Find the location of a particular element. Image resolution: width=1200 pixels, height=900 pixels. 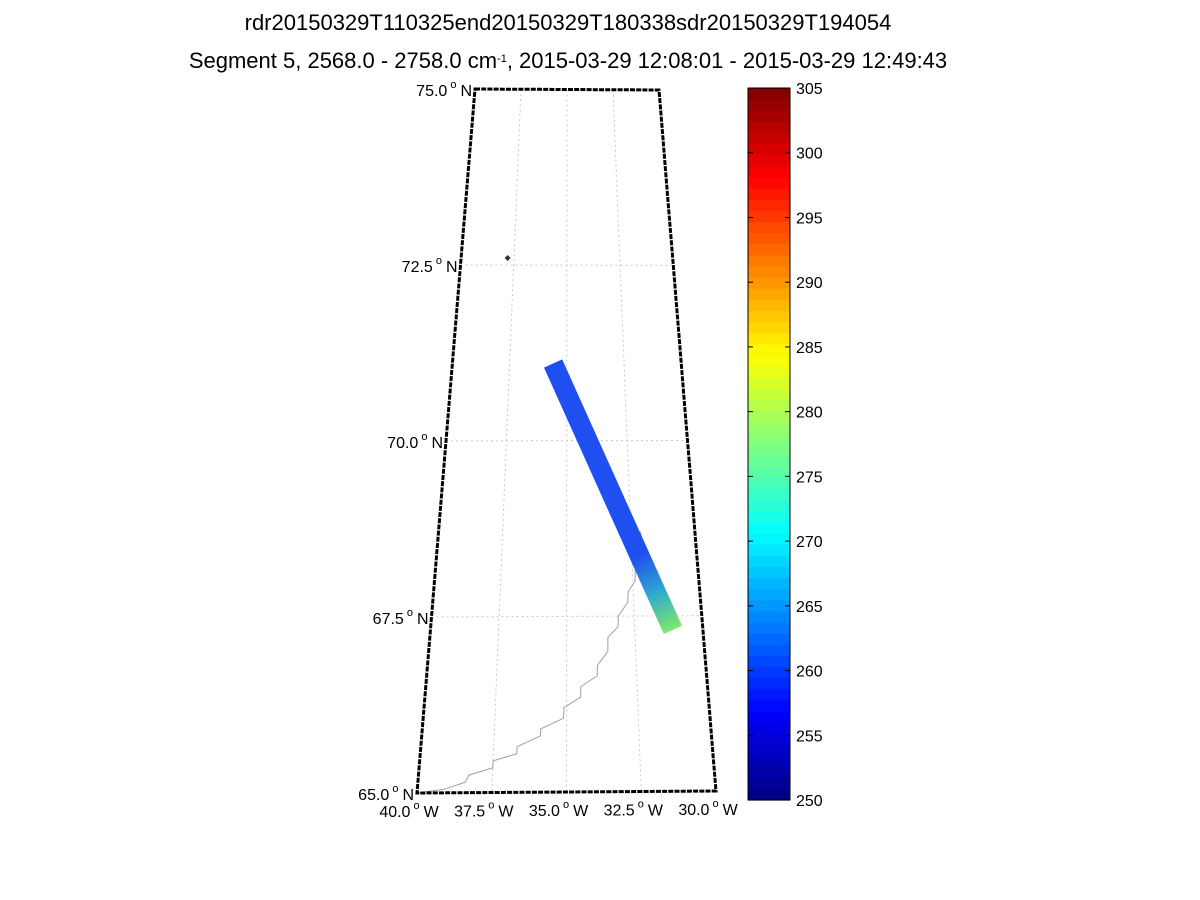

colorbar-tick-label: 300 is located at coordinates (809, 154).